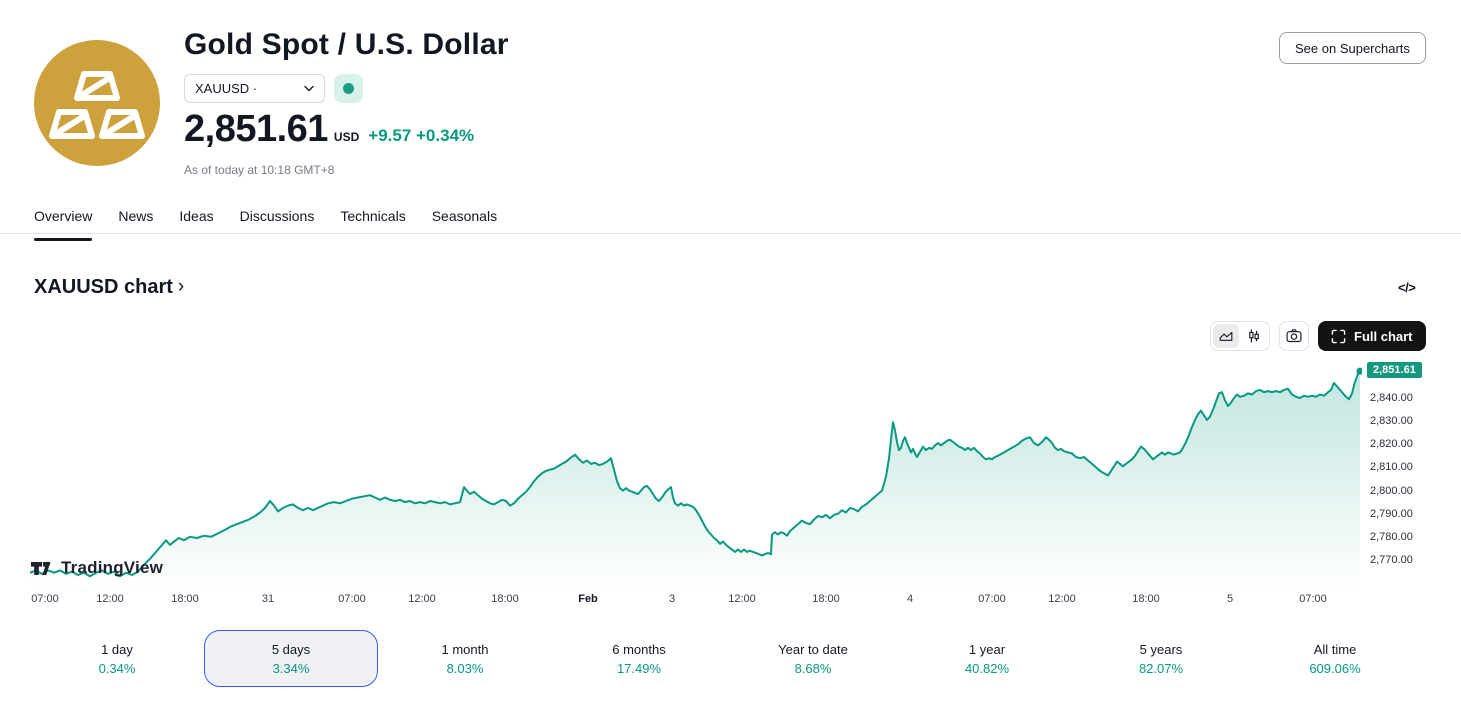 The image size is (1461, 702). I want to click on price-change: +9.57 +0.34%, so click(421, 135).